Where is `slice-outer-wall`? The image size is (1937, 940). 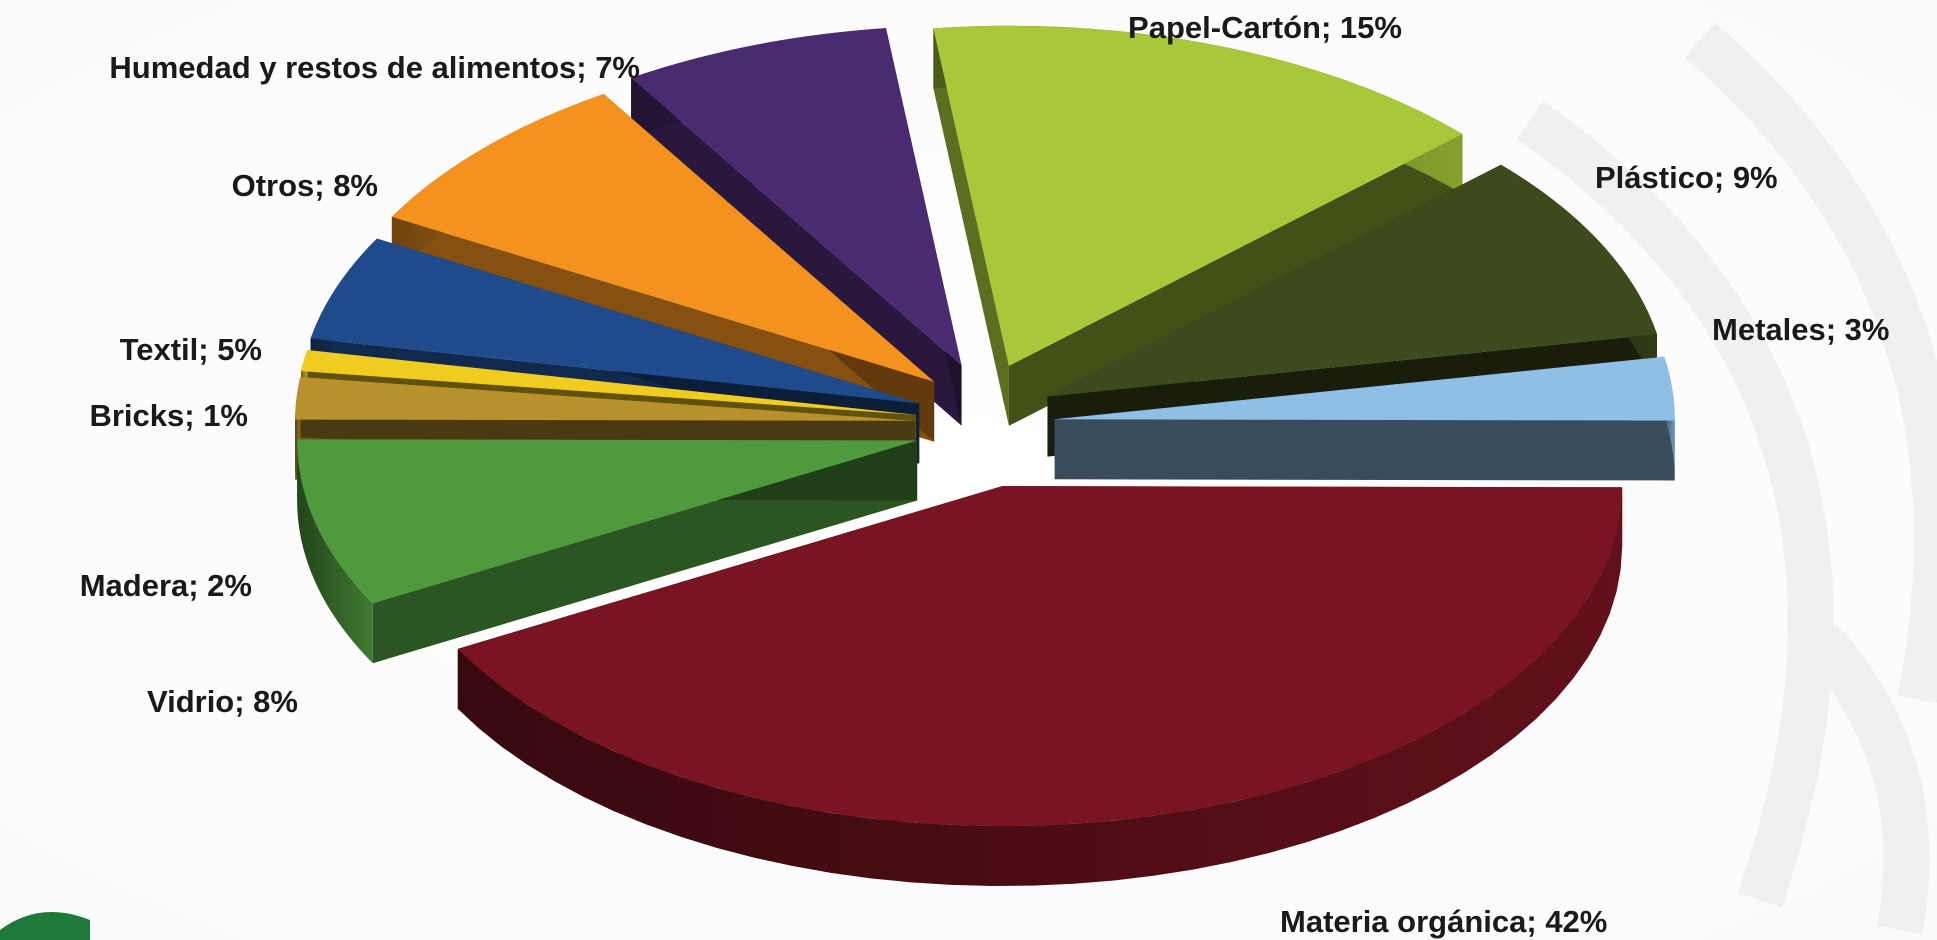
slice-outer-wall is located at coordinates (335, 551).